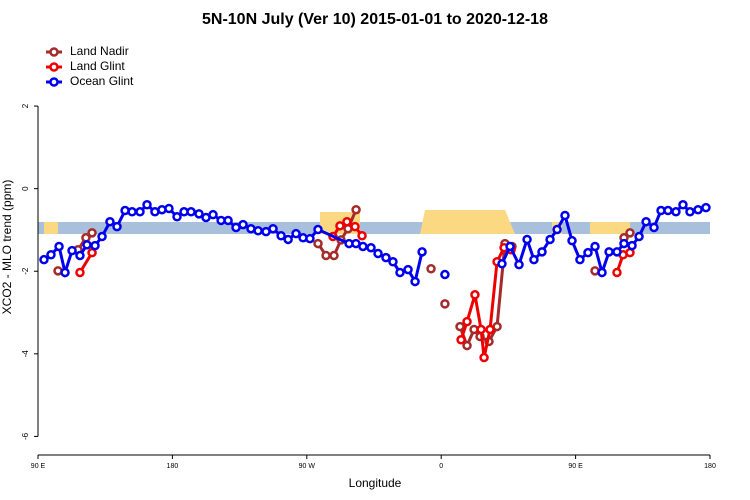 This screenshot has width=750, height=500. I want to click on y-axis-label: XCO2 - MLO trend (ppm), so click(7, 247).